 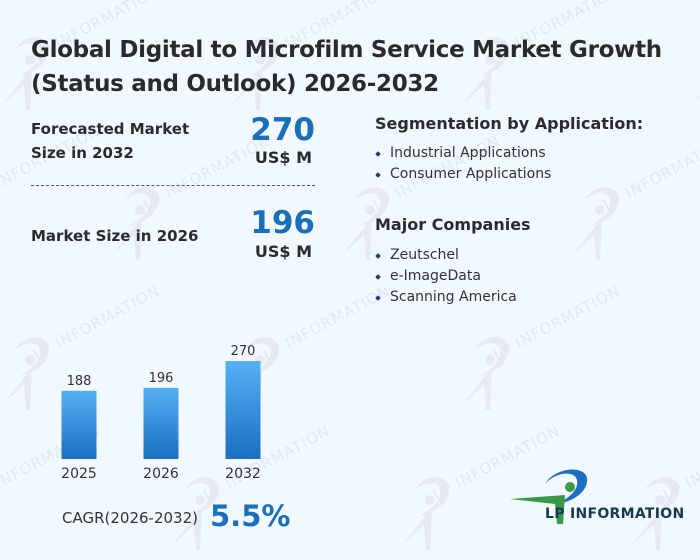 I want to click on current-value: 196, so click(x=282, y=223).